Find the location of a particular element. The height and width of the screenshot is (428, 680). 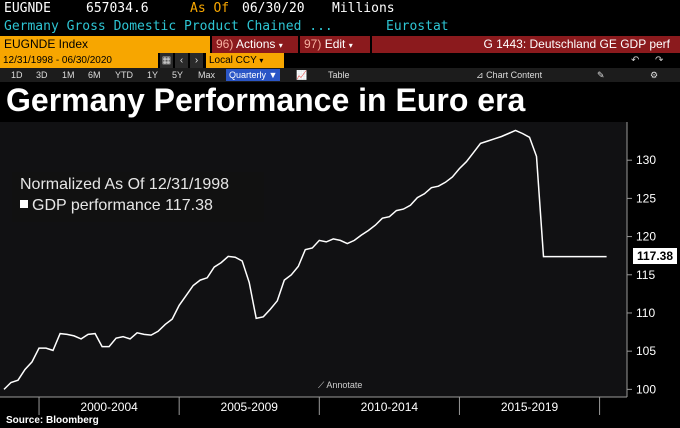

x-tick-label: 2005-2009 is located at coordinates (250, 407).